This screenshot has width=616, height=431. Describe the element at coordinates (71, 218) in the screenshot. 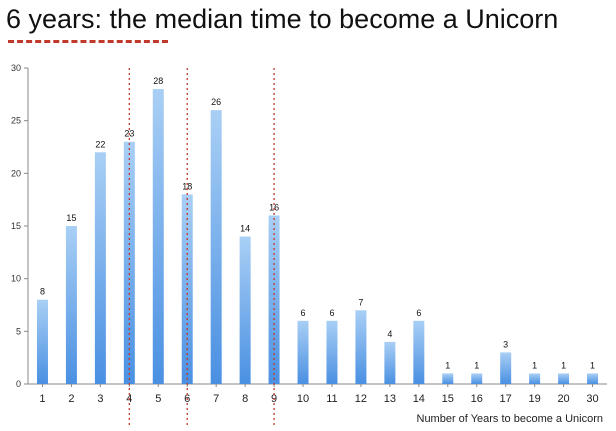

I see `data-label-2: 15` at that location.